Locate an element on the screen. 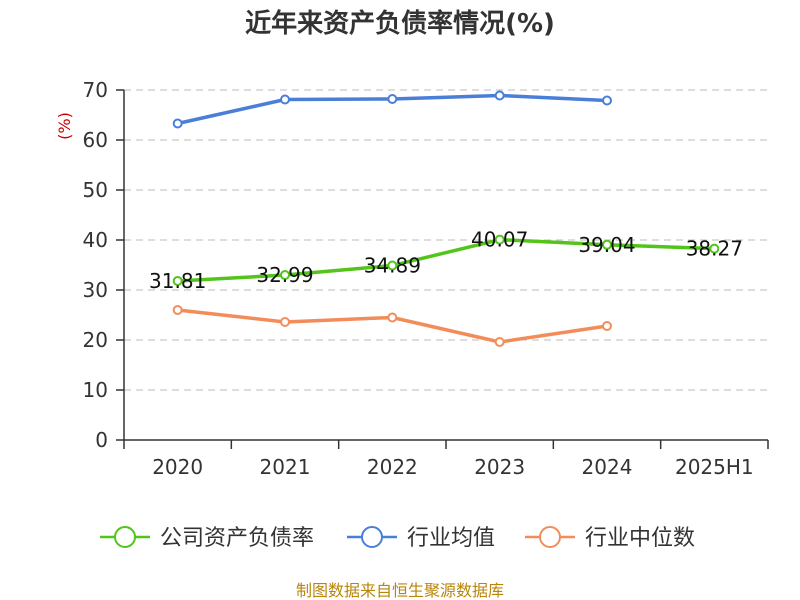 The height and width of the screenshot is (600, 800). data-label: 31.81 is located at coordinates (177, 281).